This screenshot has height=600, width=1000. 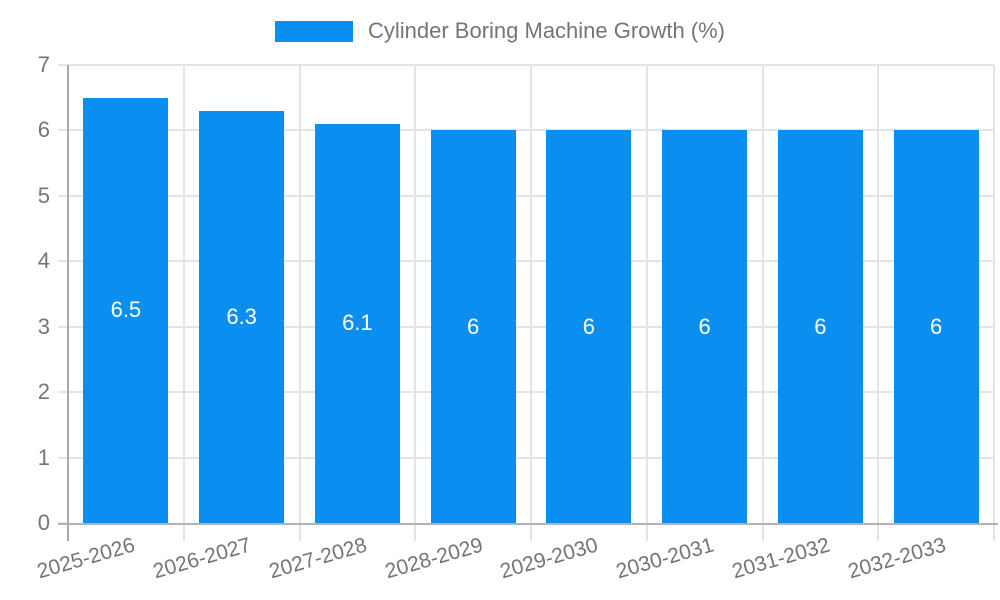 I want to click on y-axis-tick-label: 6, so click(x=43, y=130).